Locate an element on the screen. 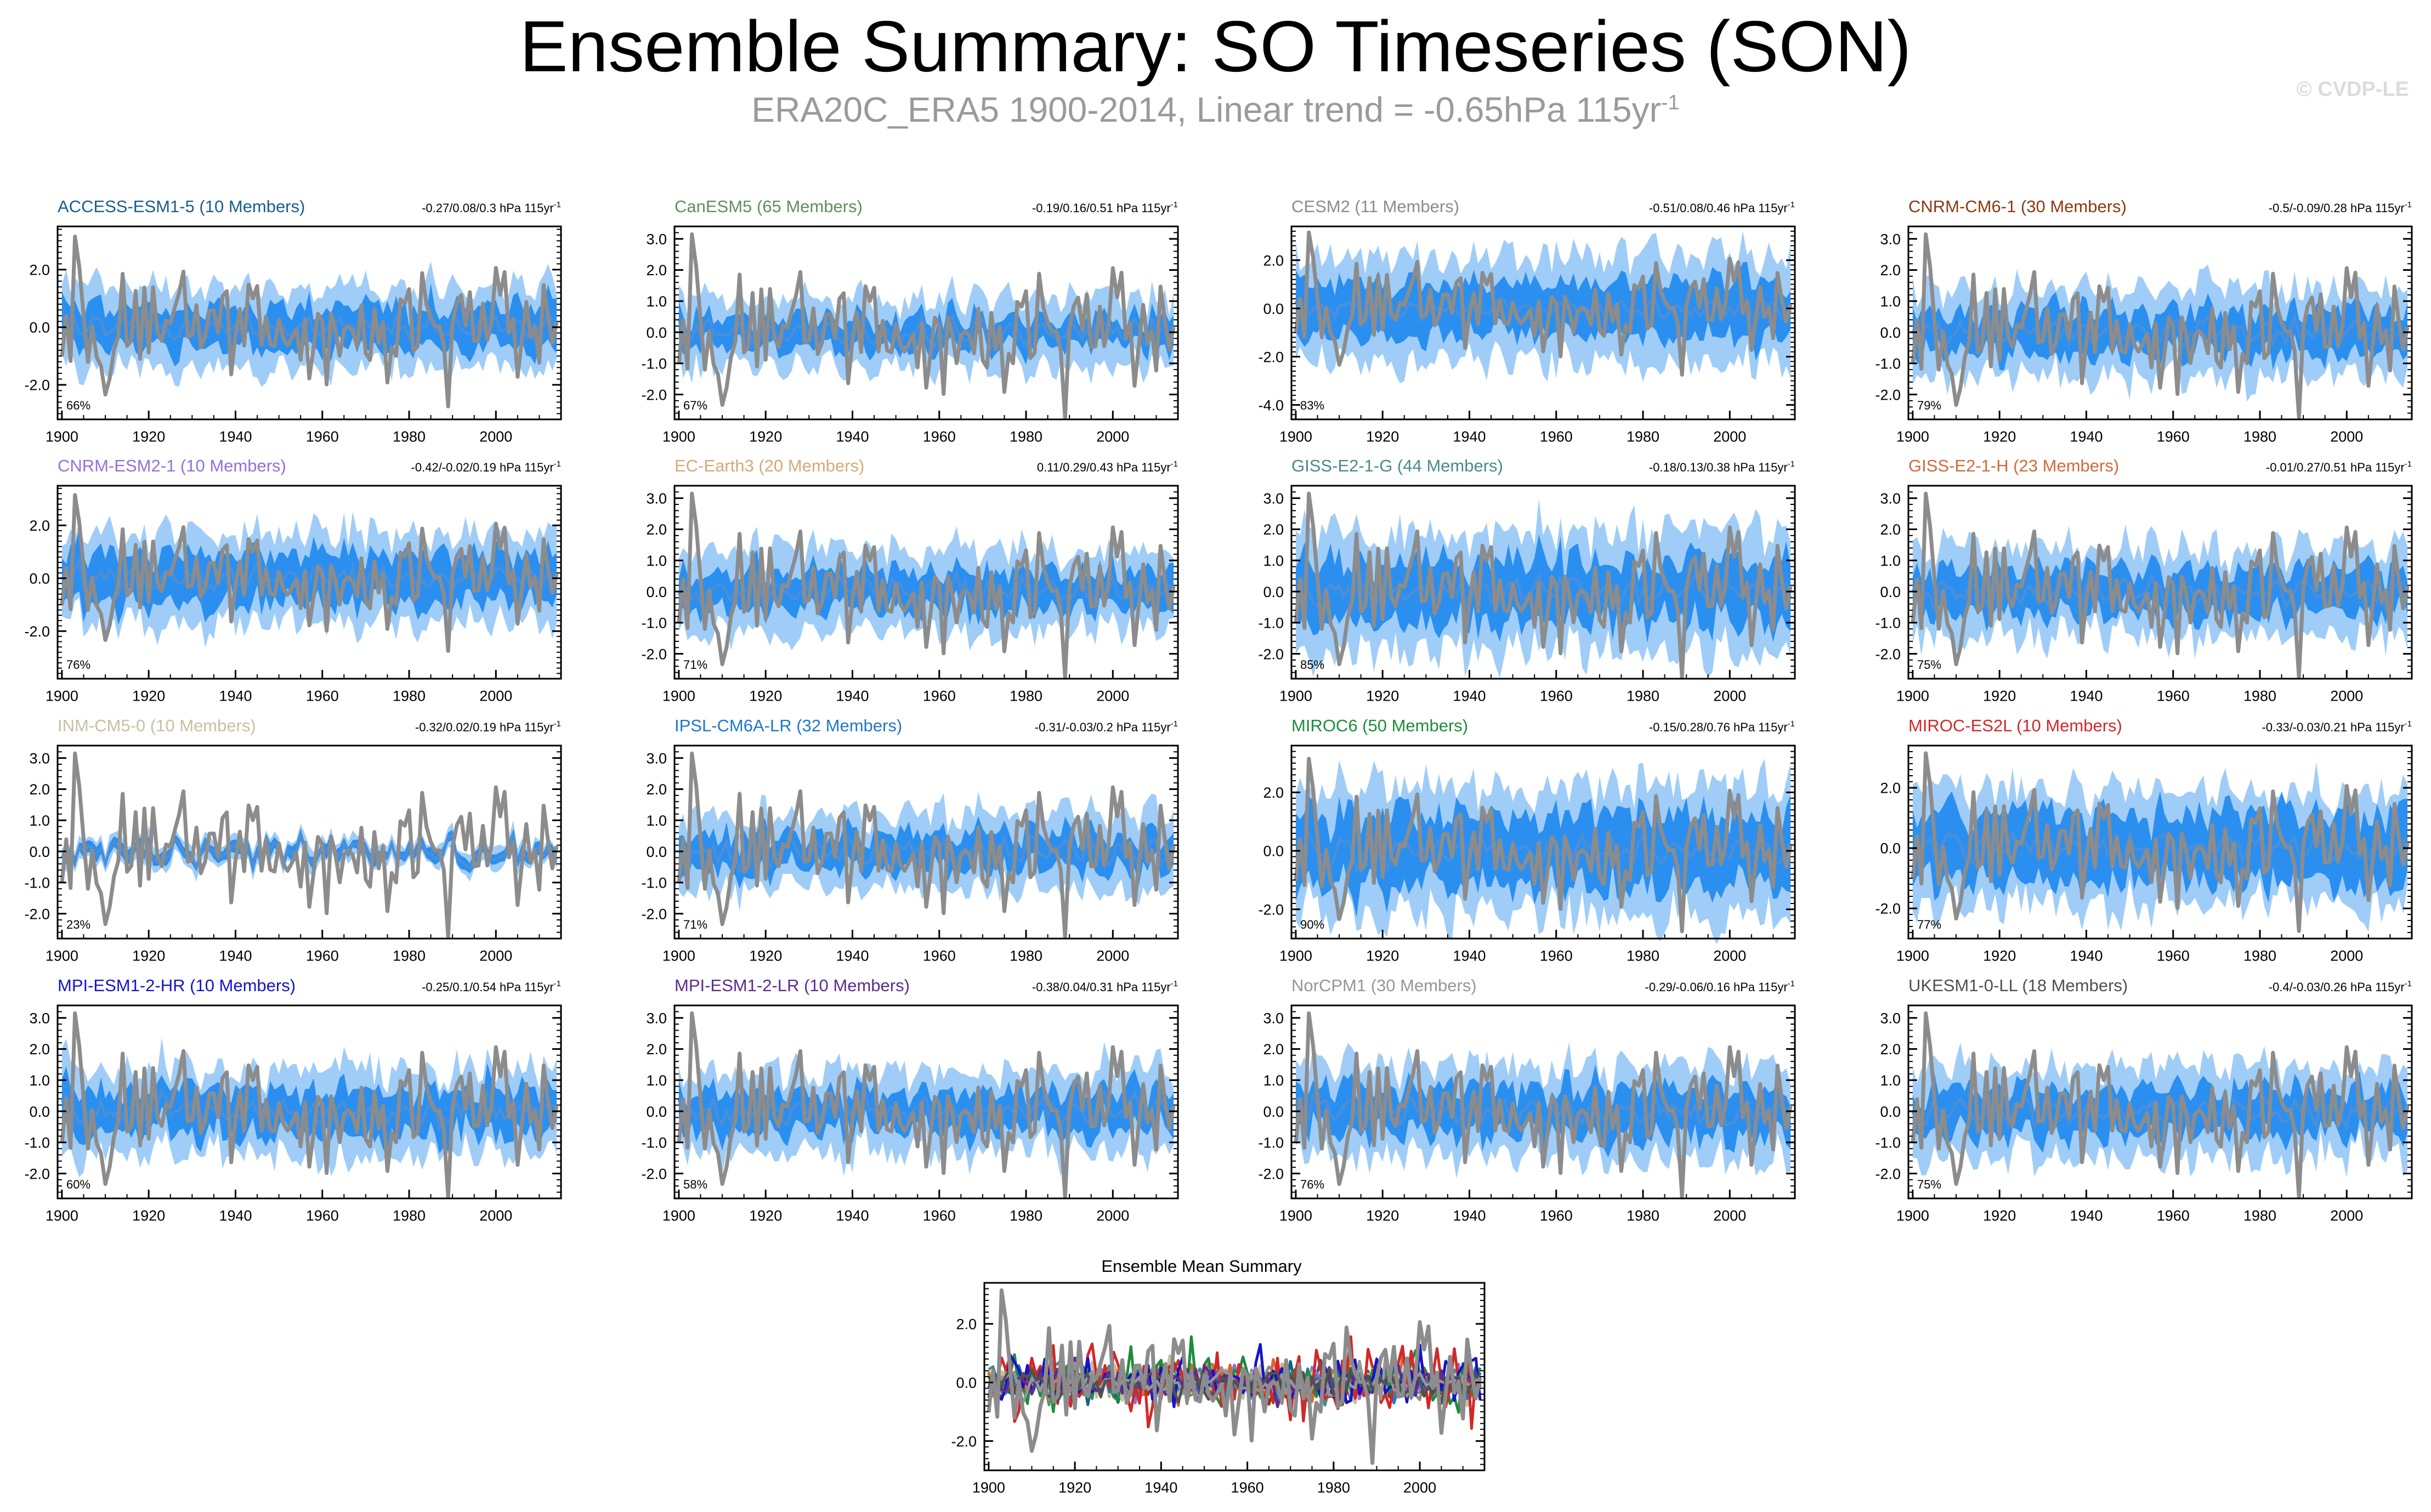  panel-title: MIROC-ES2L (10 Members) is located at coordinates (2015, 725).